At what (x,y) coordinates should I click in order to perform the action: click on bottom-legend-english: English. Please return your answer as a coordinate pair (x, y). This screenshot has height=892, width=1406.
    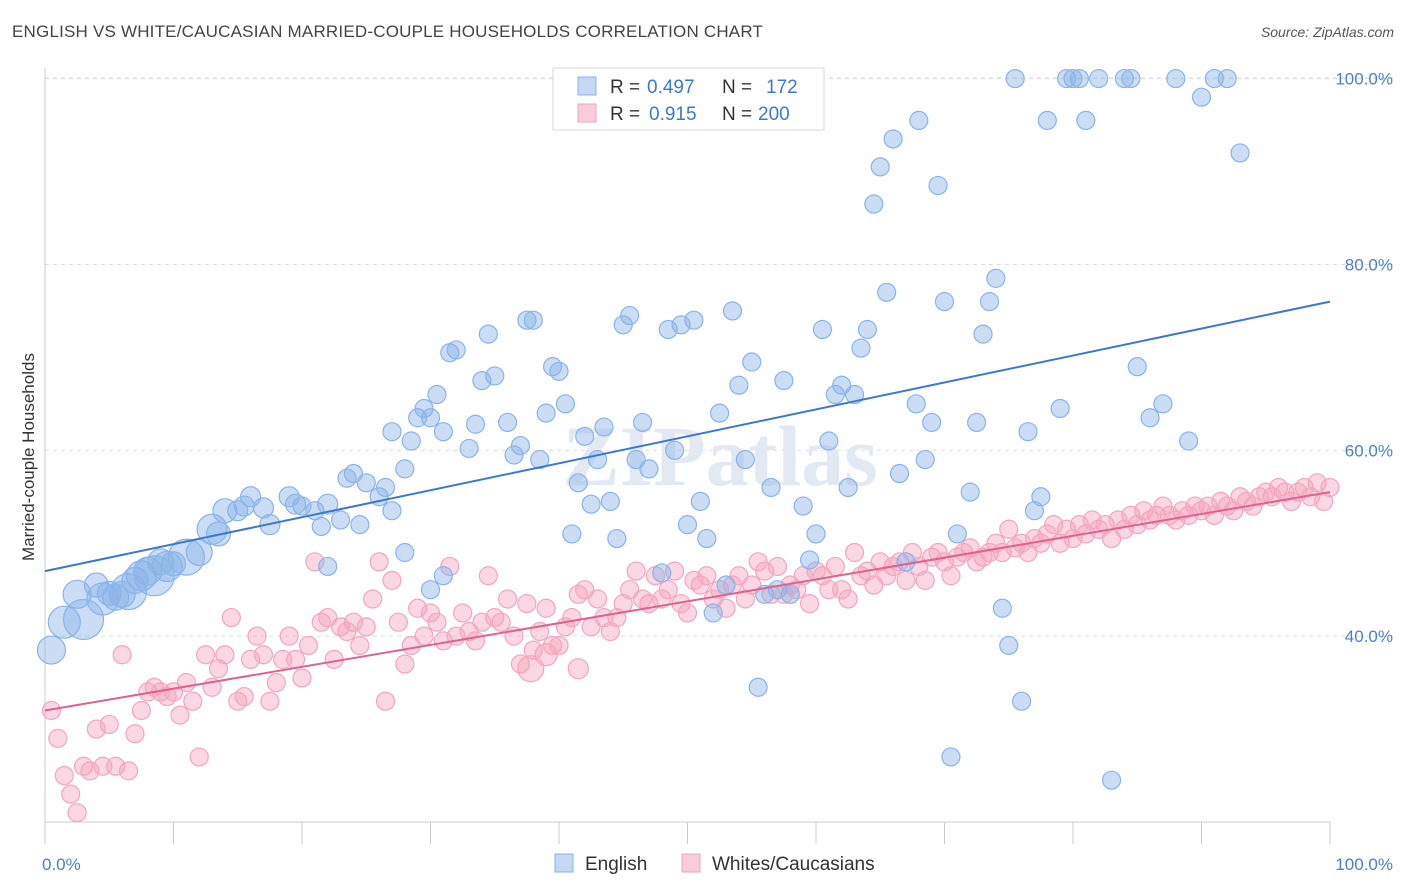
    Looking at the image, I should click on (616, 864).